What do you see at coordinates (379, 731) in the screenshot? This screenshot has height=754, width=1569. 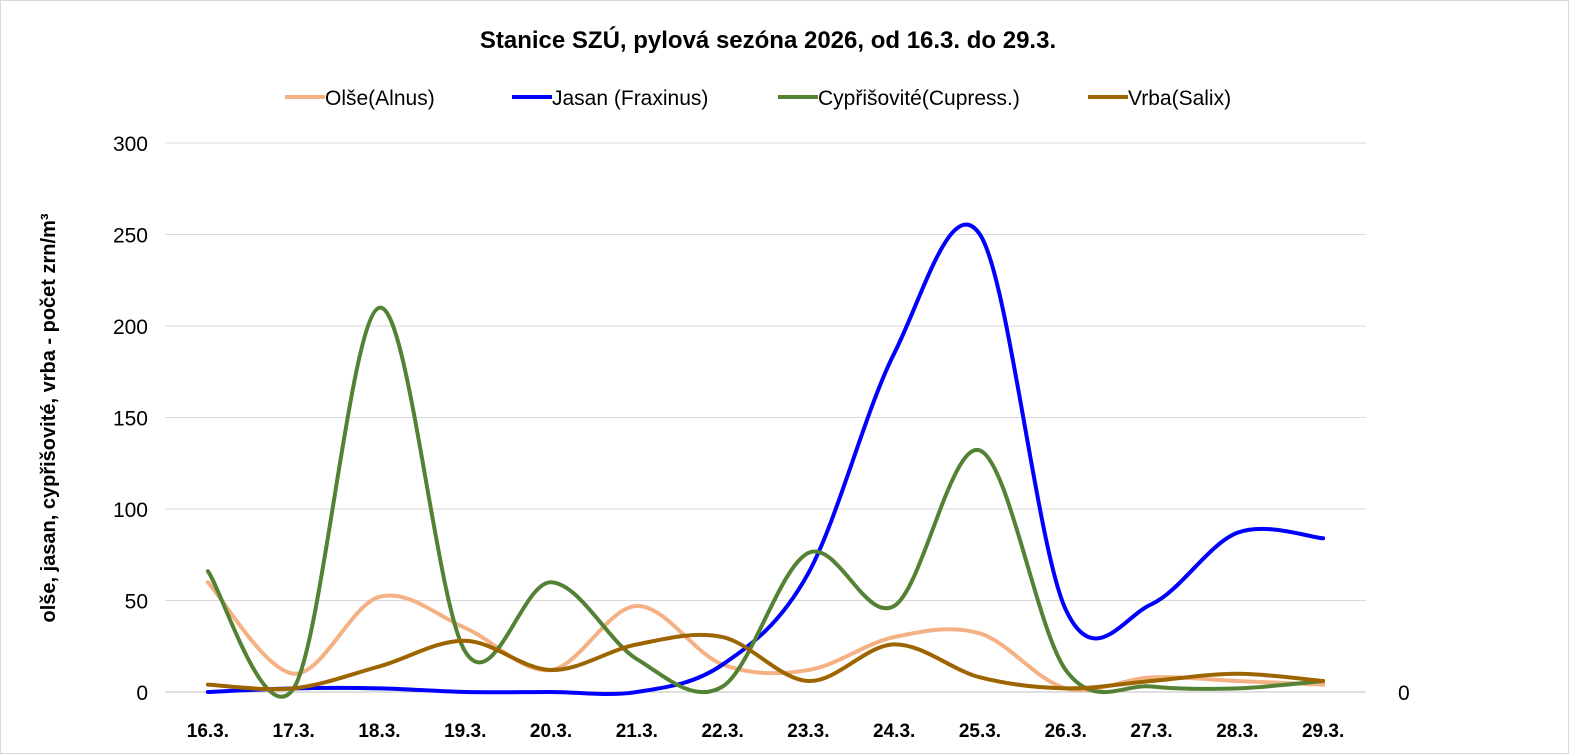 I see `x-tick-label: 18.3.` at bounding box center [379, 731].